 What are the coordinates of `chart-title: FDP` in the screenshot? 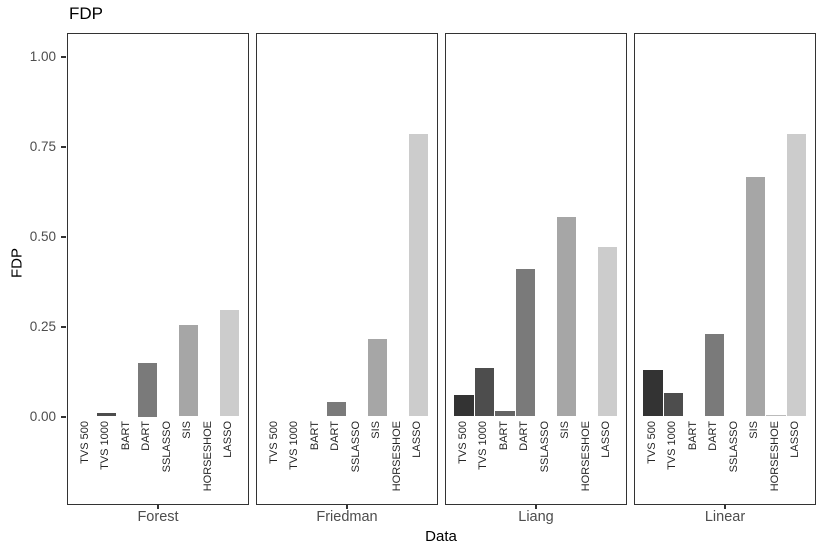 It's located at (86, 13).